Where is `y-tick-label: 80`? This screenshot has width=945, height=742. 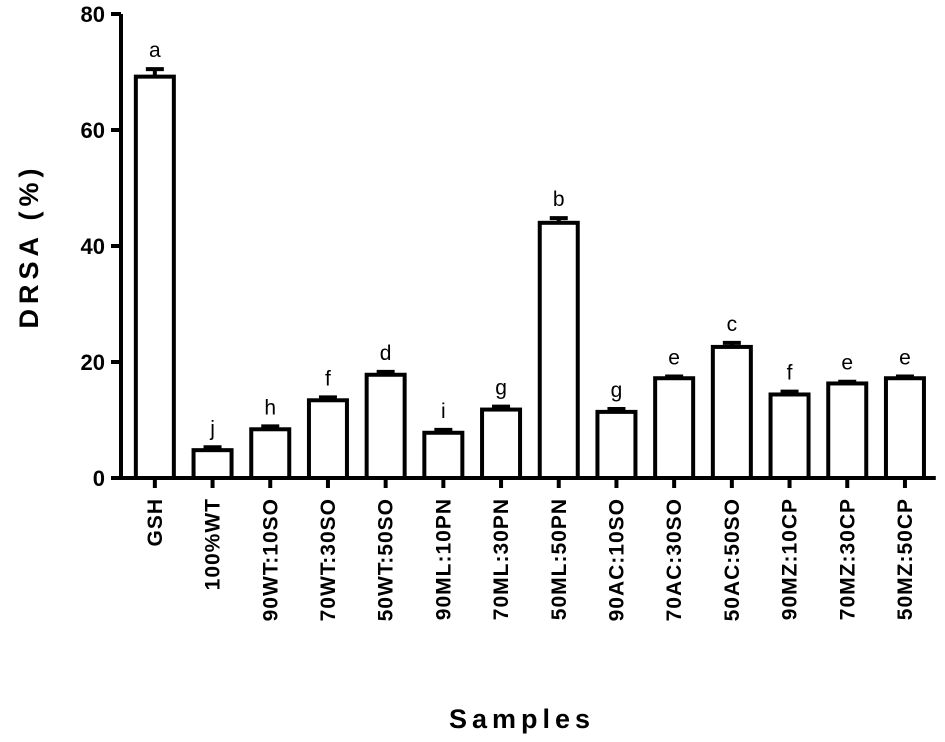 y-tick-label: 80 is located at coordinates (93, 14).